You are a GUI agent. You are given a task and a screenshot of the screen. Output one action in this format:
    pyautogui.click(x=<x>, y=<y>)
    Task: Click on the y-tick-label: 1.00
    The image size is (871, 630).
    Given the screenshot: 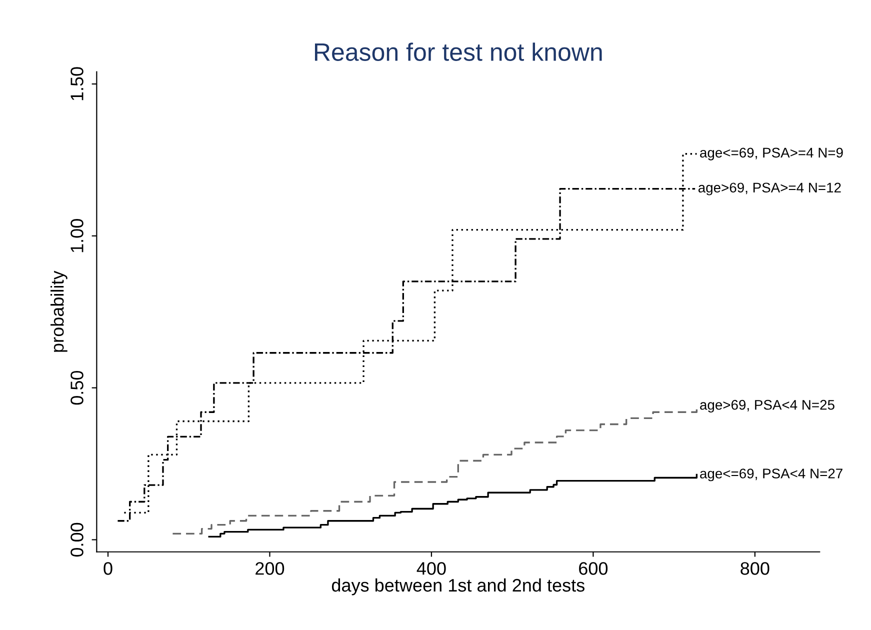 What is the action you would take?
    pyautogui.click(x=77, y=235)
    